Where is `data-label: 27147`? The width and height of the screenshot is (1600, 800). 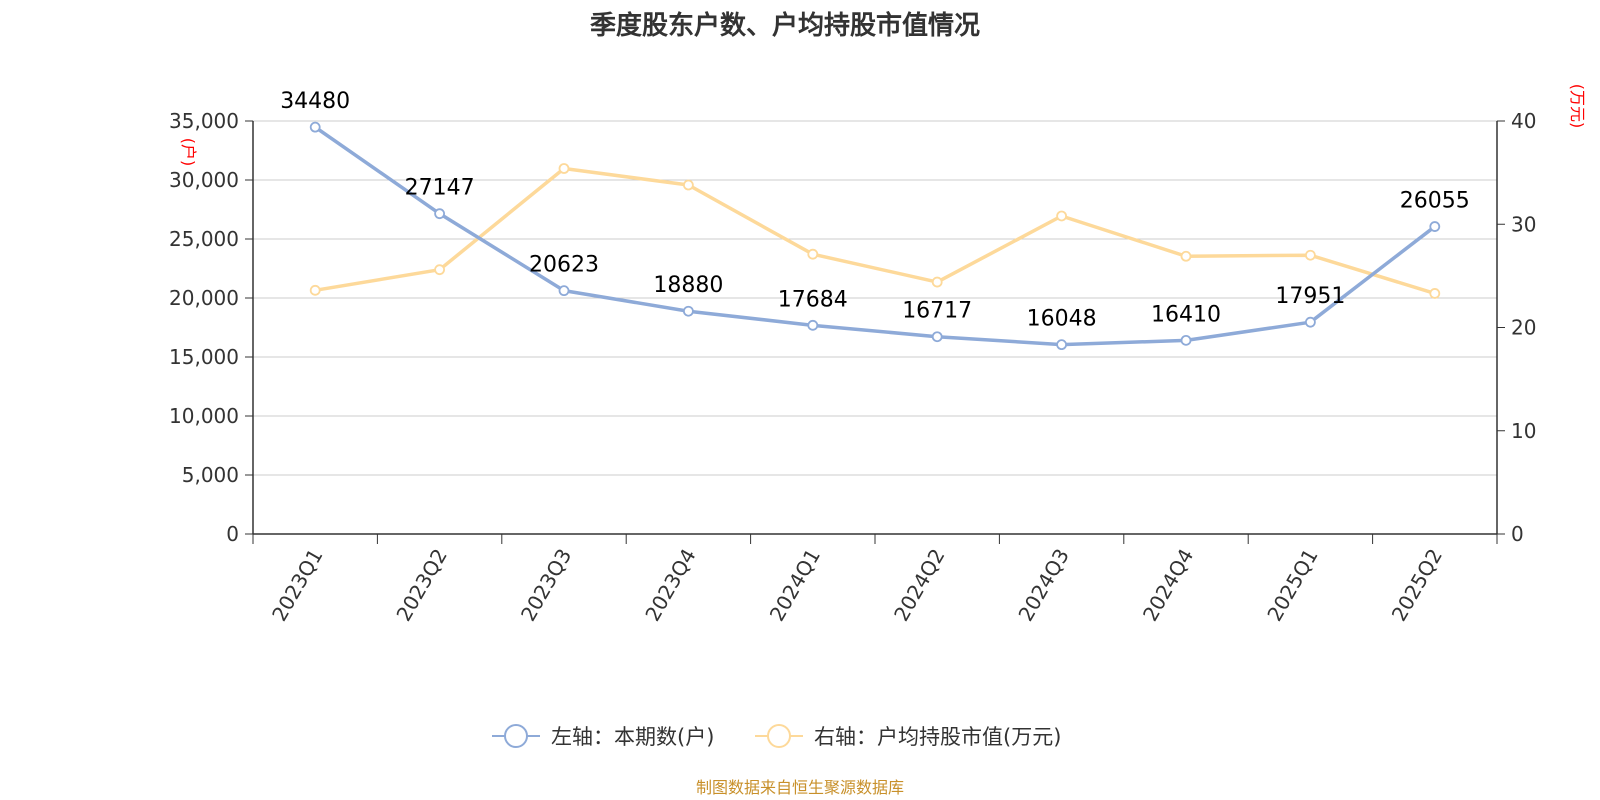
data-label: 27147 is located at coordinates (440, 188).